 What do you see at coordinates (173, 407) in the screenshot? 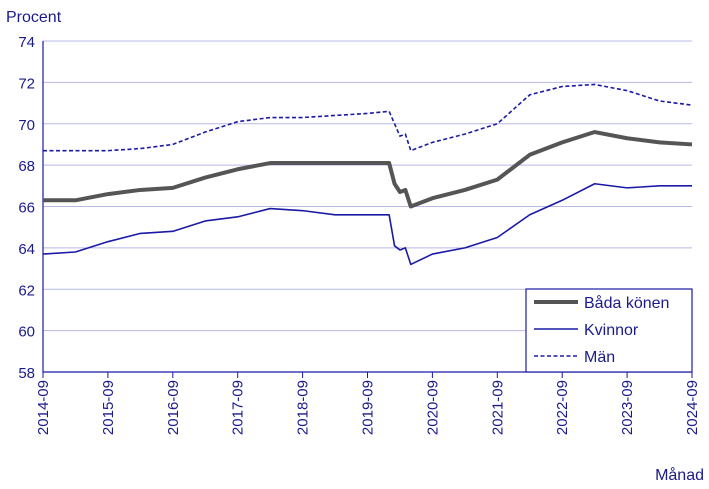
I see `x-tick-label: 2016-09` at bounding box center [173, 407].